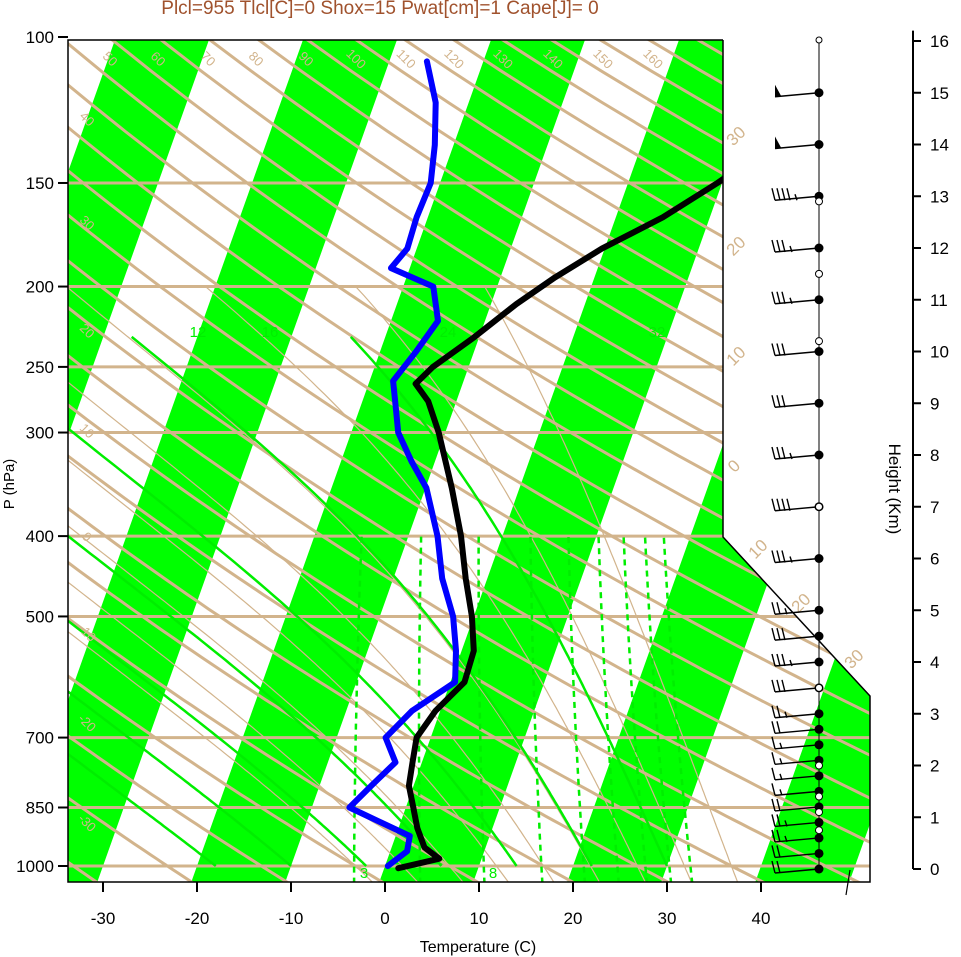 The height and width of the screenshot is (957, 961). I want to click on mixing-ratio-label: 24, so click(448, 332).